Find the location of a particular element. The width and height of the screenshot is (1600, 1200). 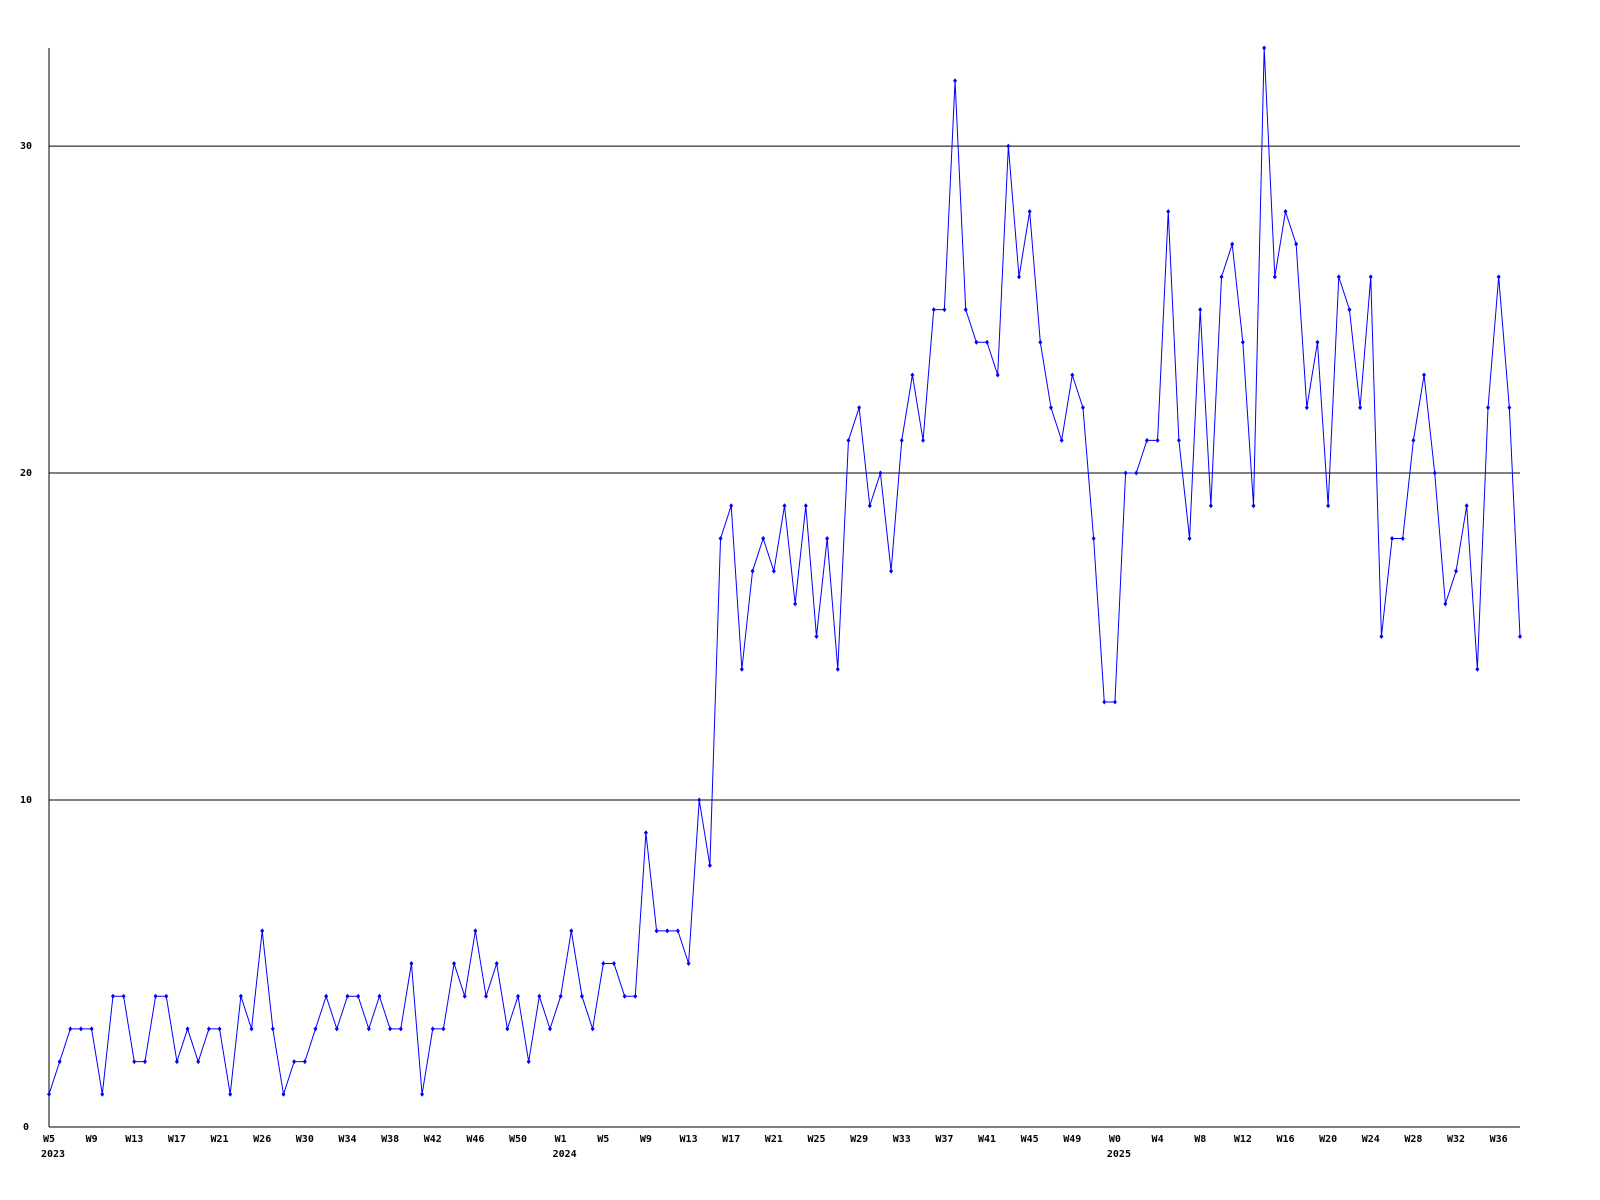

x-tick-label: W41 is located at coordinates (987, 1139).